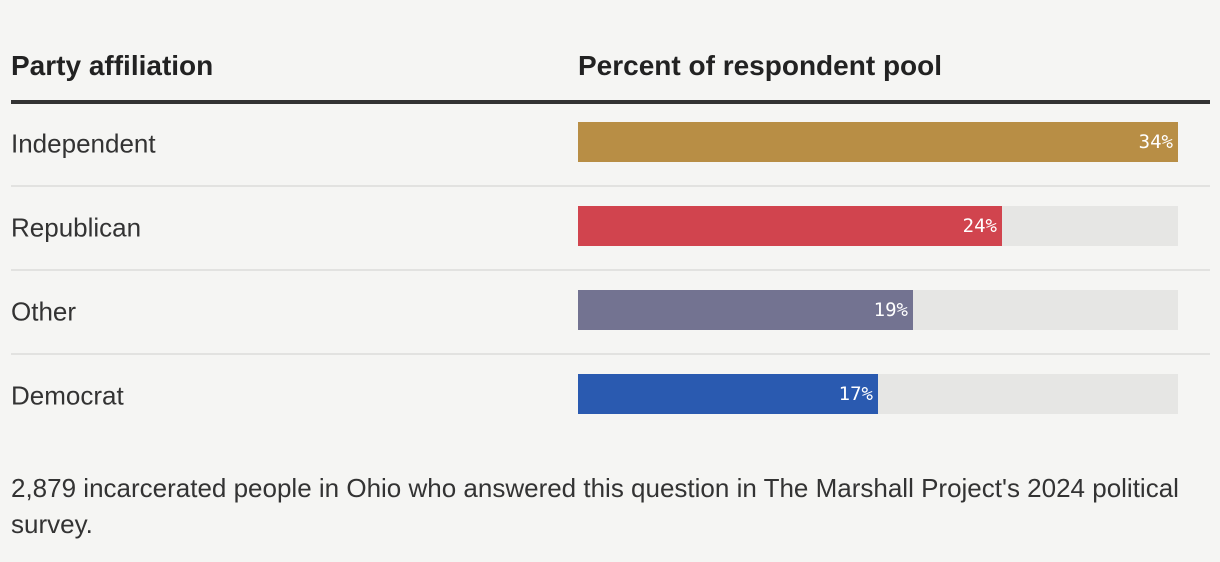 The image size is (1220, 562). I want to click on category-label: Republican, so click(76, 227).